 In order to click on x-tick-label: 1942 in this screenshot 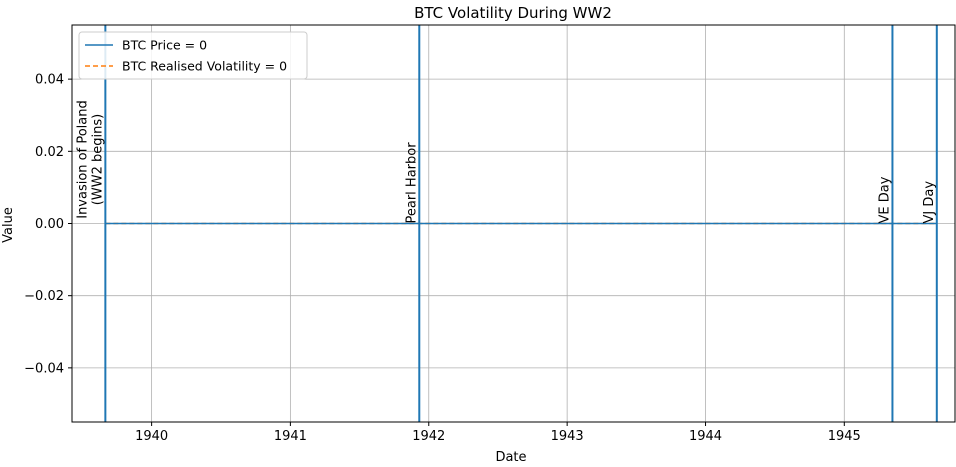, I will do `click(428, 436)`.